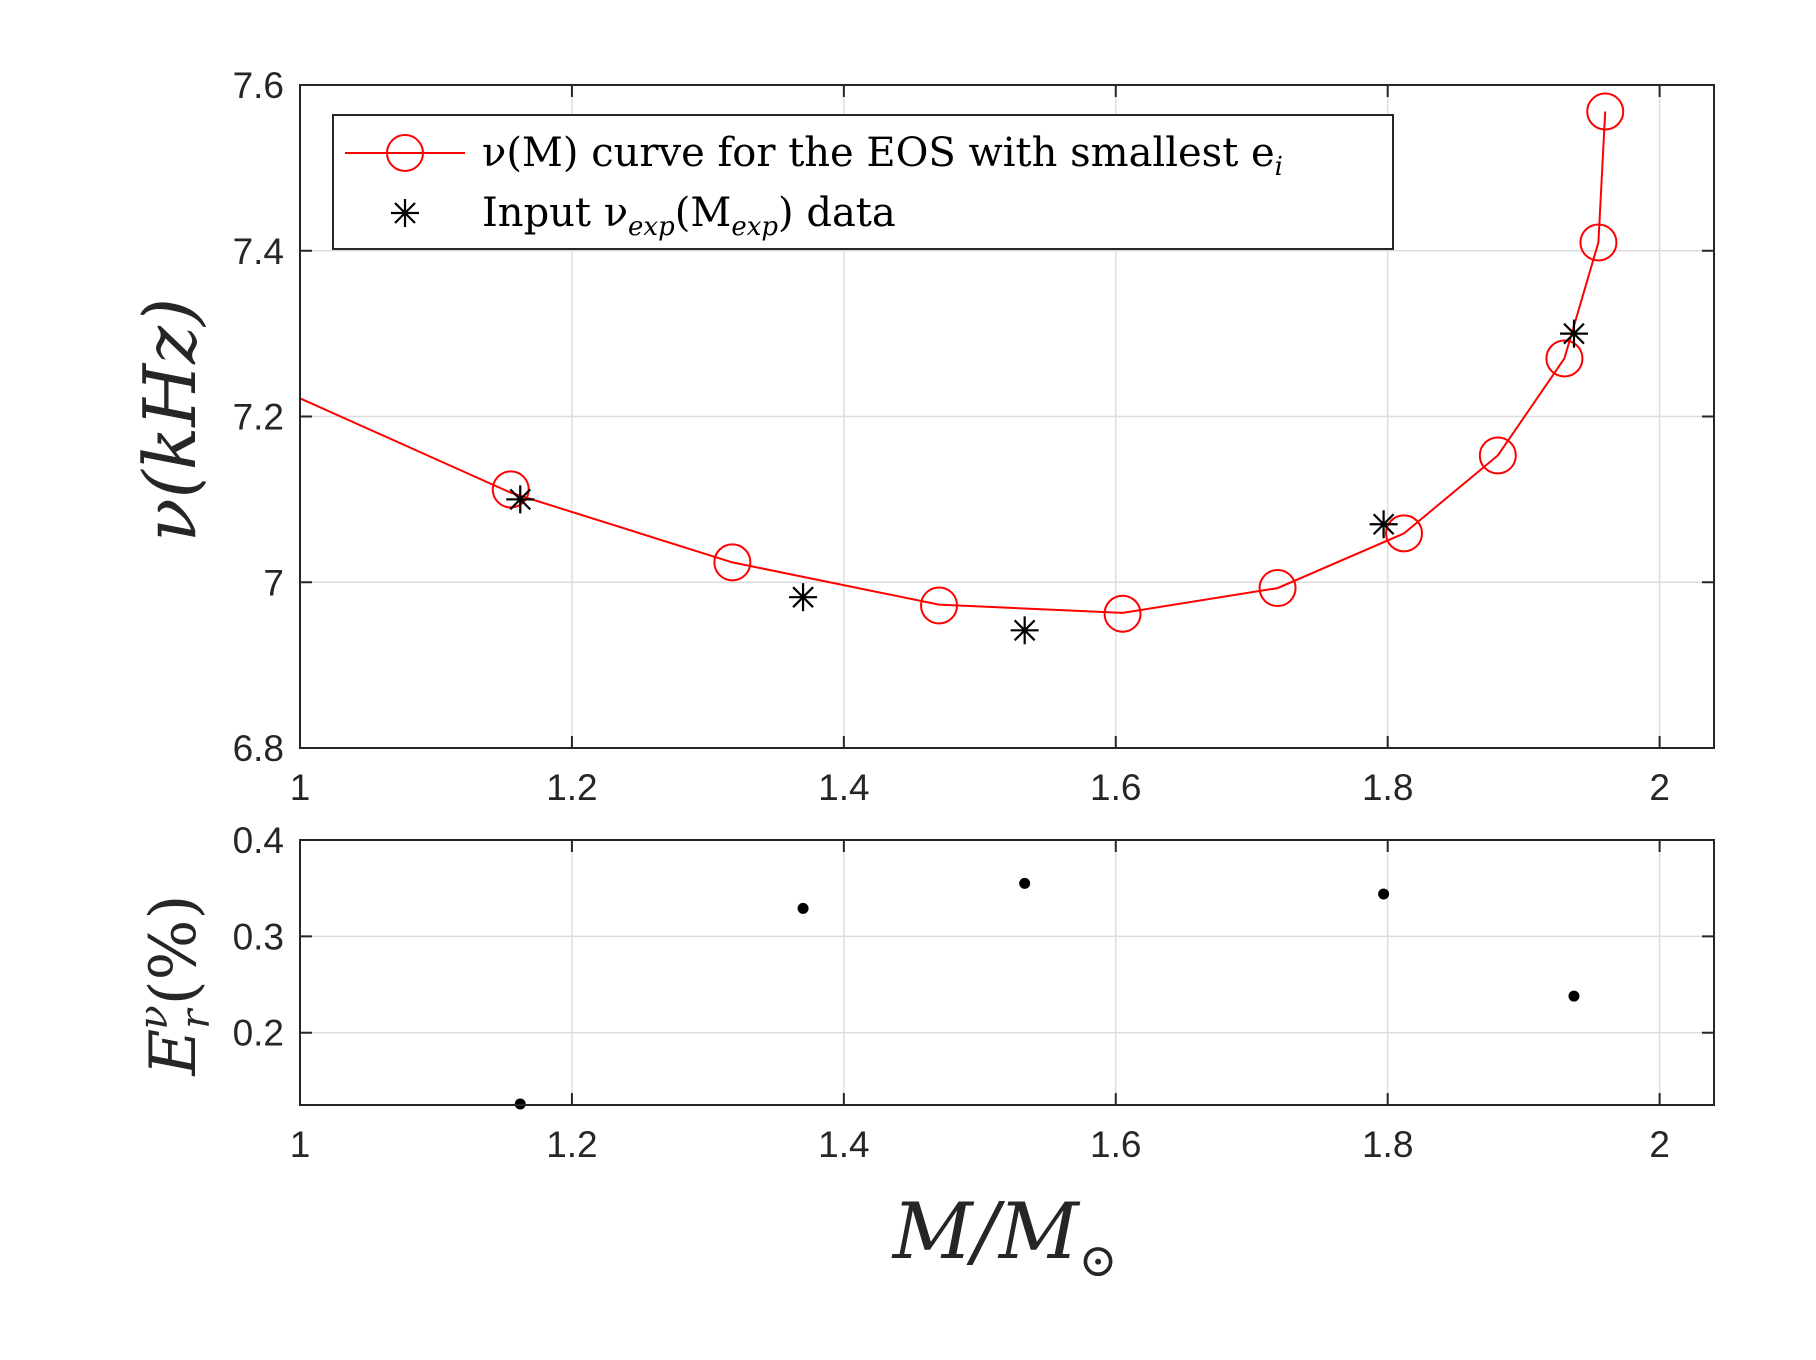 This screenshot has width=1816, height=1360. I want to click on bottom-y-tick-label: 0.3, so click(258, 936).